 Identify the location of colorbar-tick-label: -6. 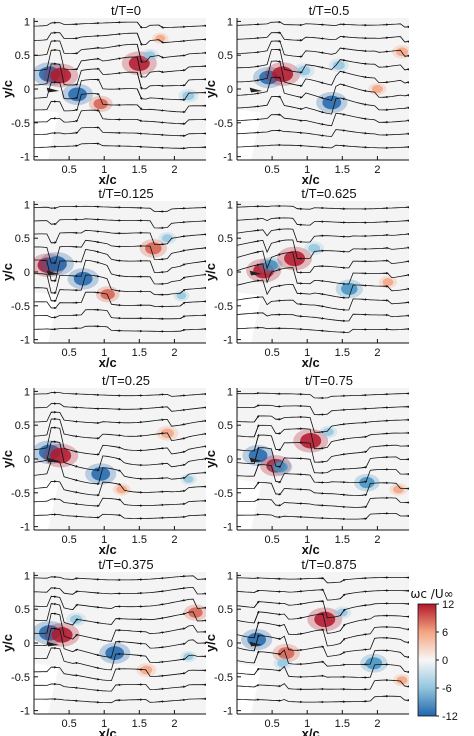
(447, 689).